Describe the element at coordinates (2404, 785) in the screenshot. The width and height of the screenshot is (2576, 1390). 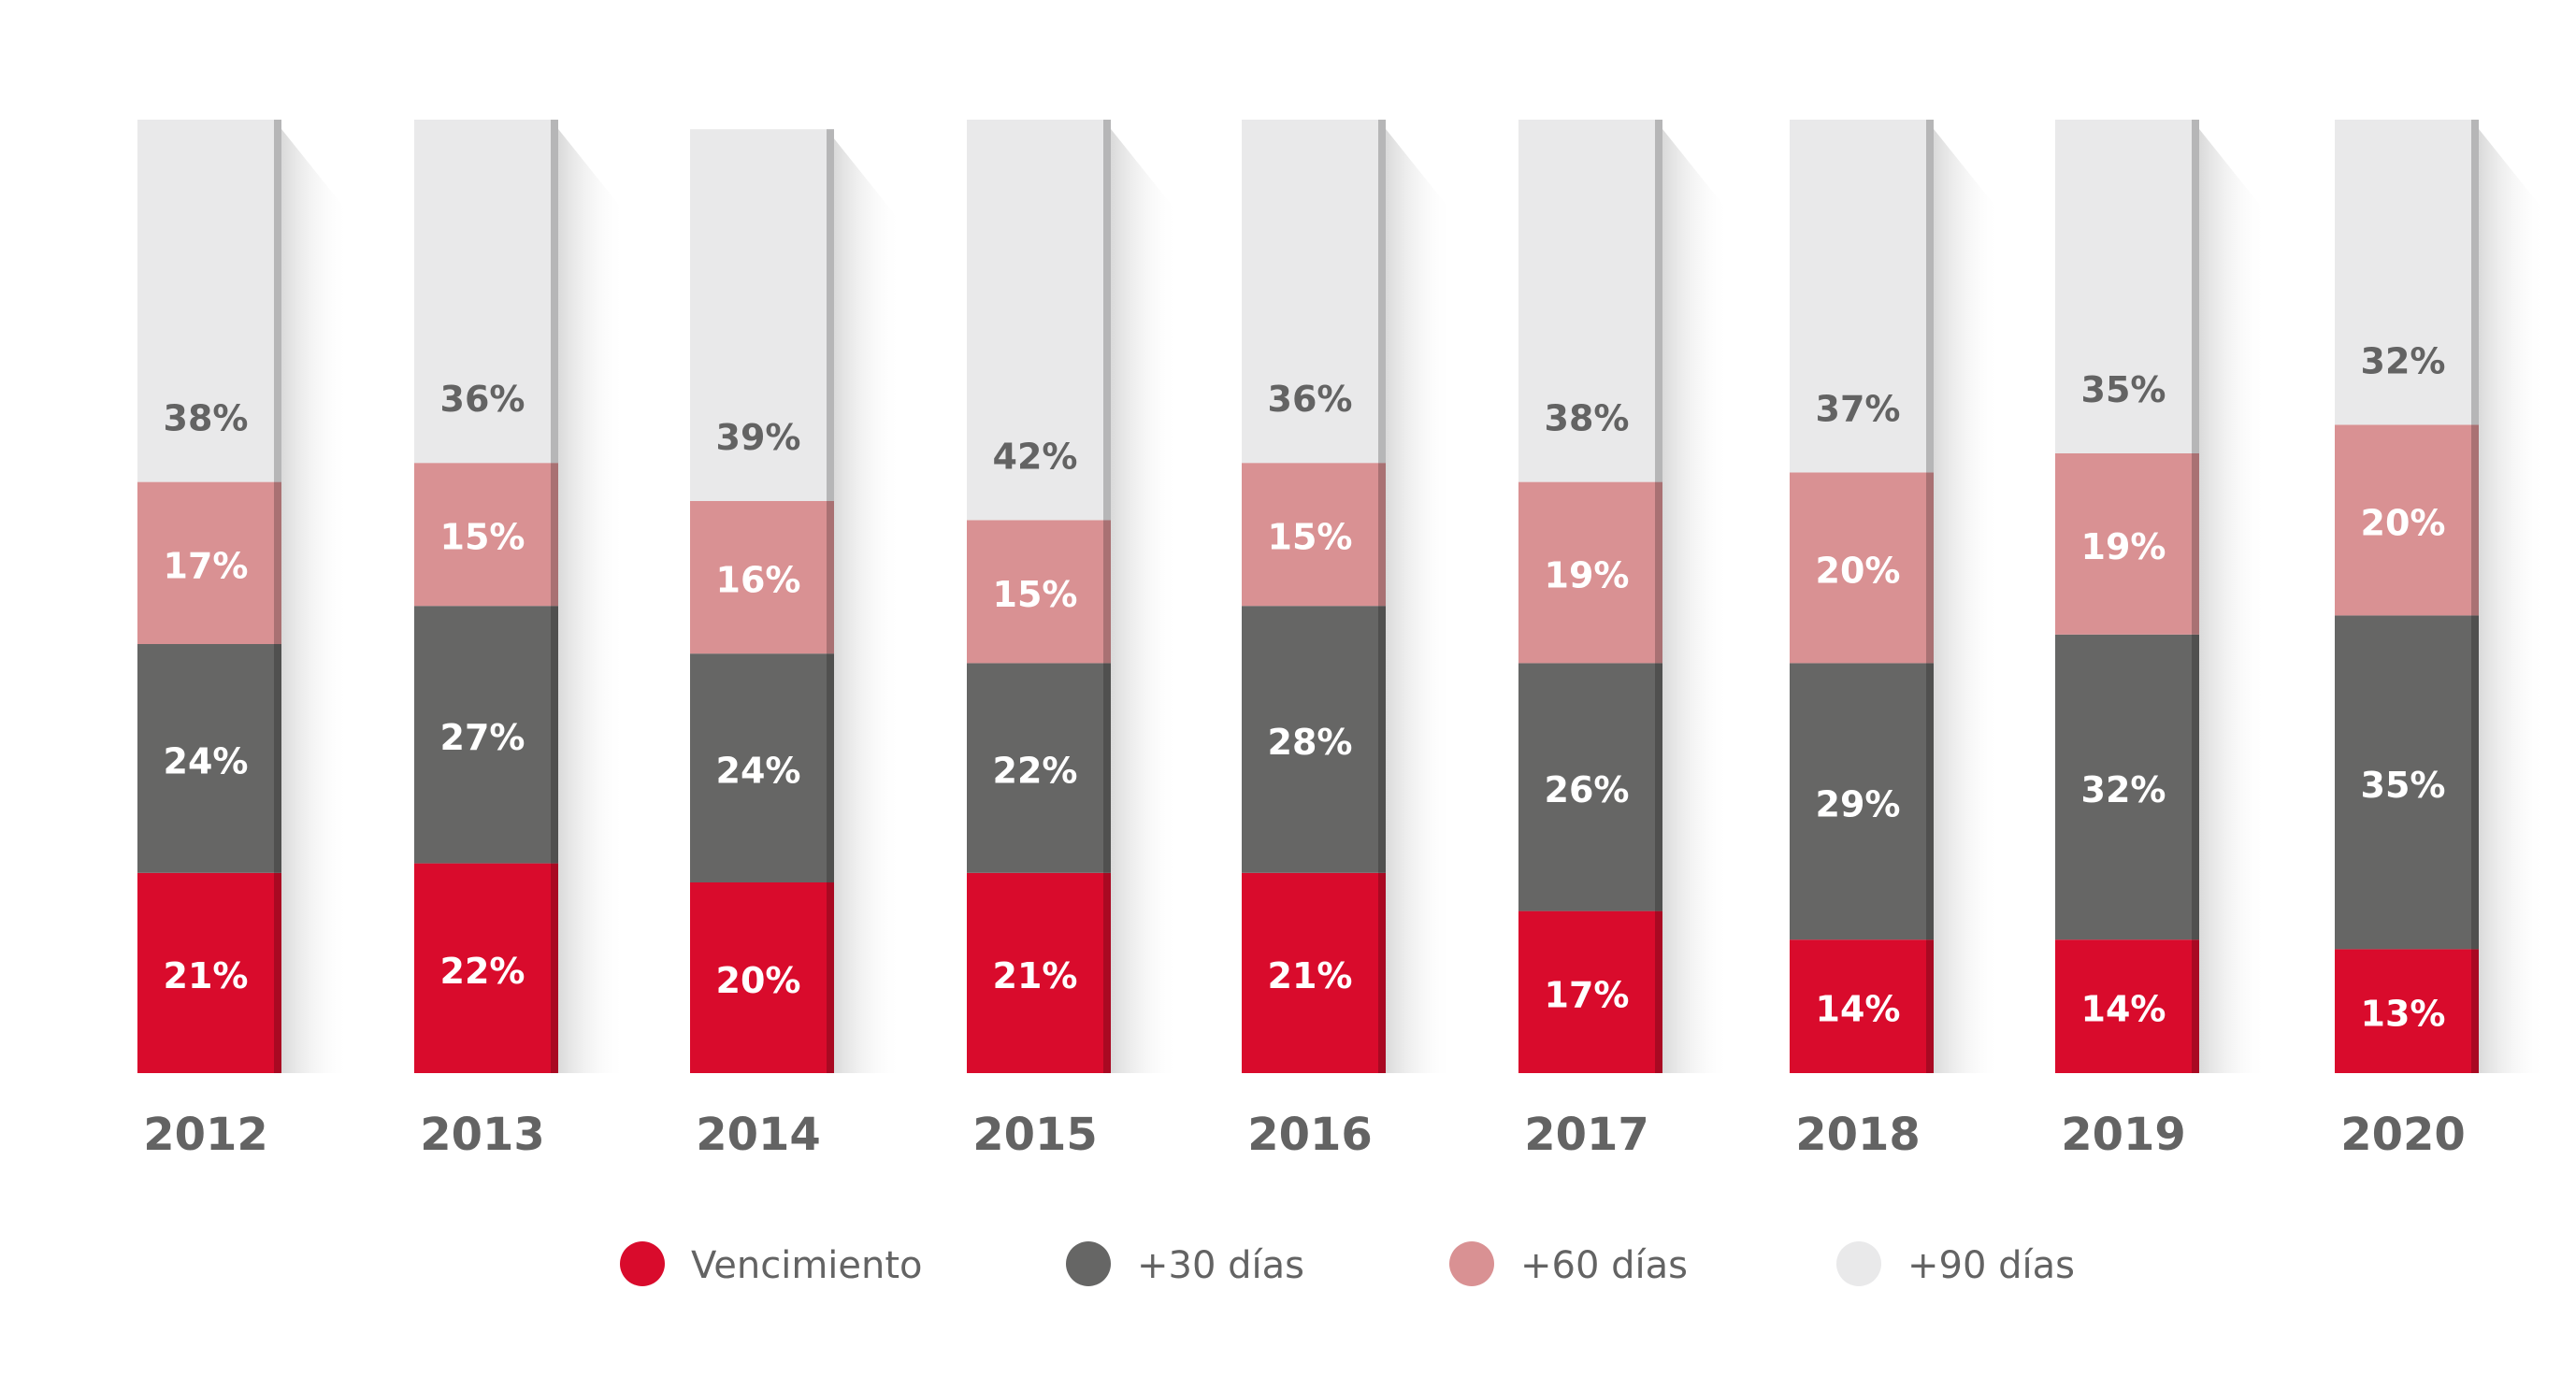
I see `data-label: 35%` at that location.